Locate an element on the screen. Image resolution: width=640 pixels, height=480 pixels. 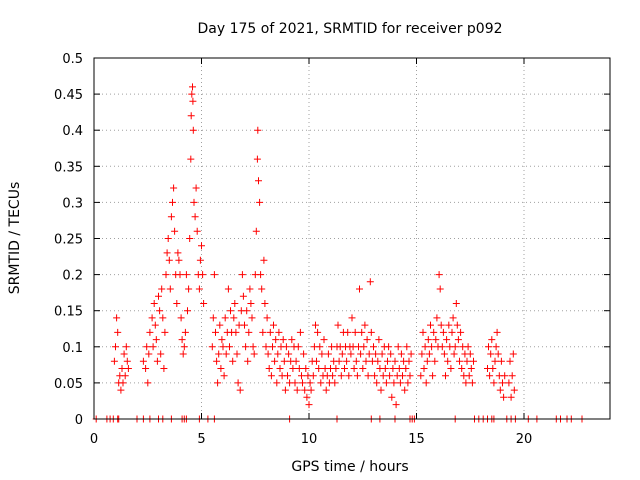
y-tick-label: 0 is located at coordinates (79, 420).